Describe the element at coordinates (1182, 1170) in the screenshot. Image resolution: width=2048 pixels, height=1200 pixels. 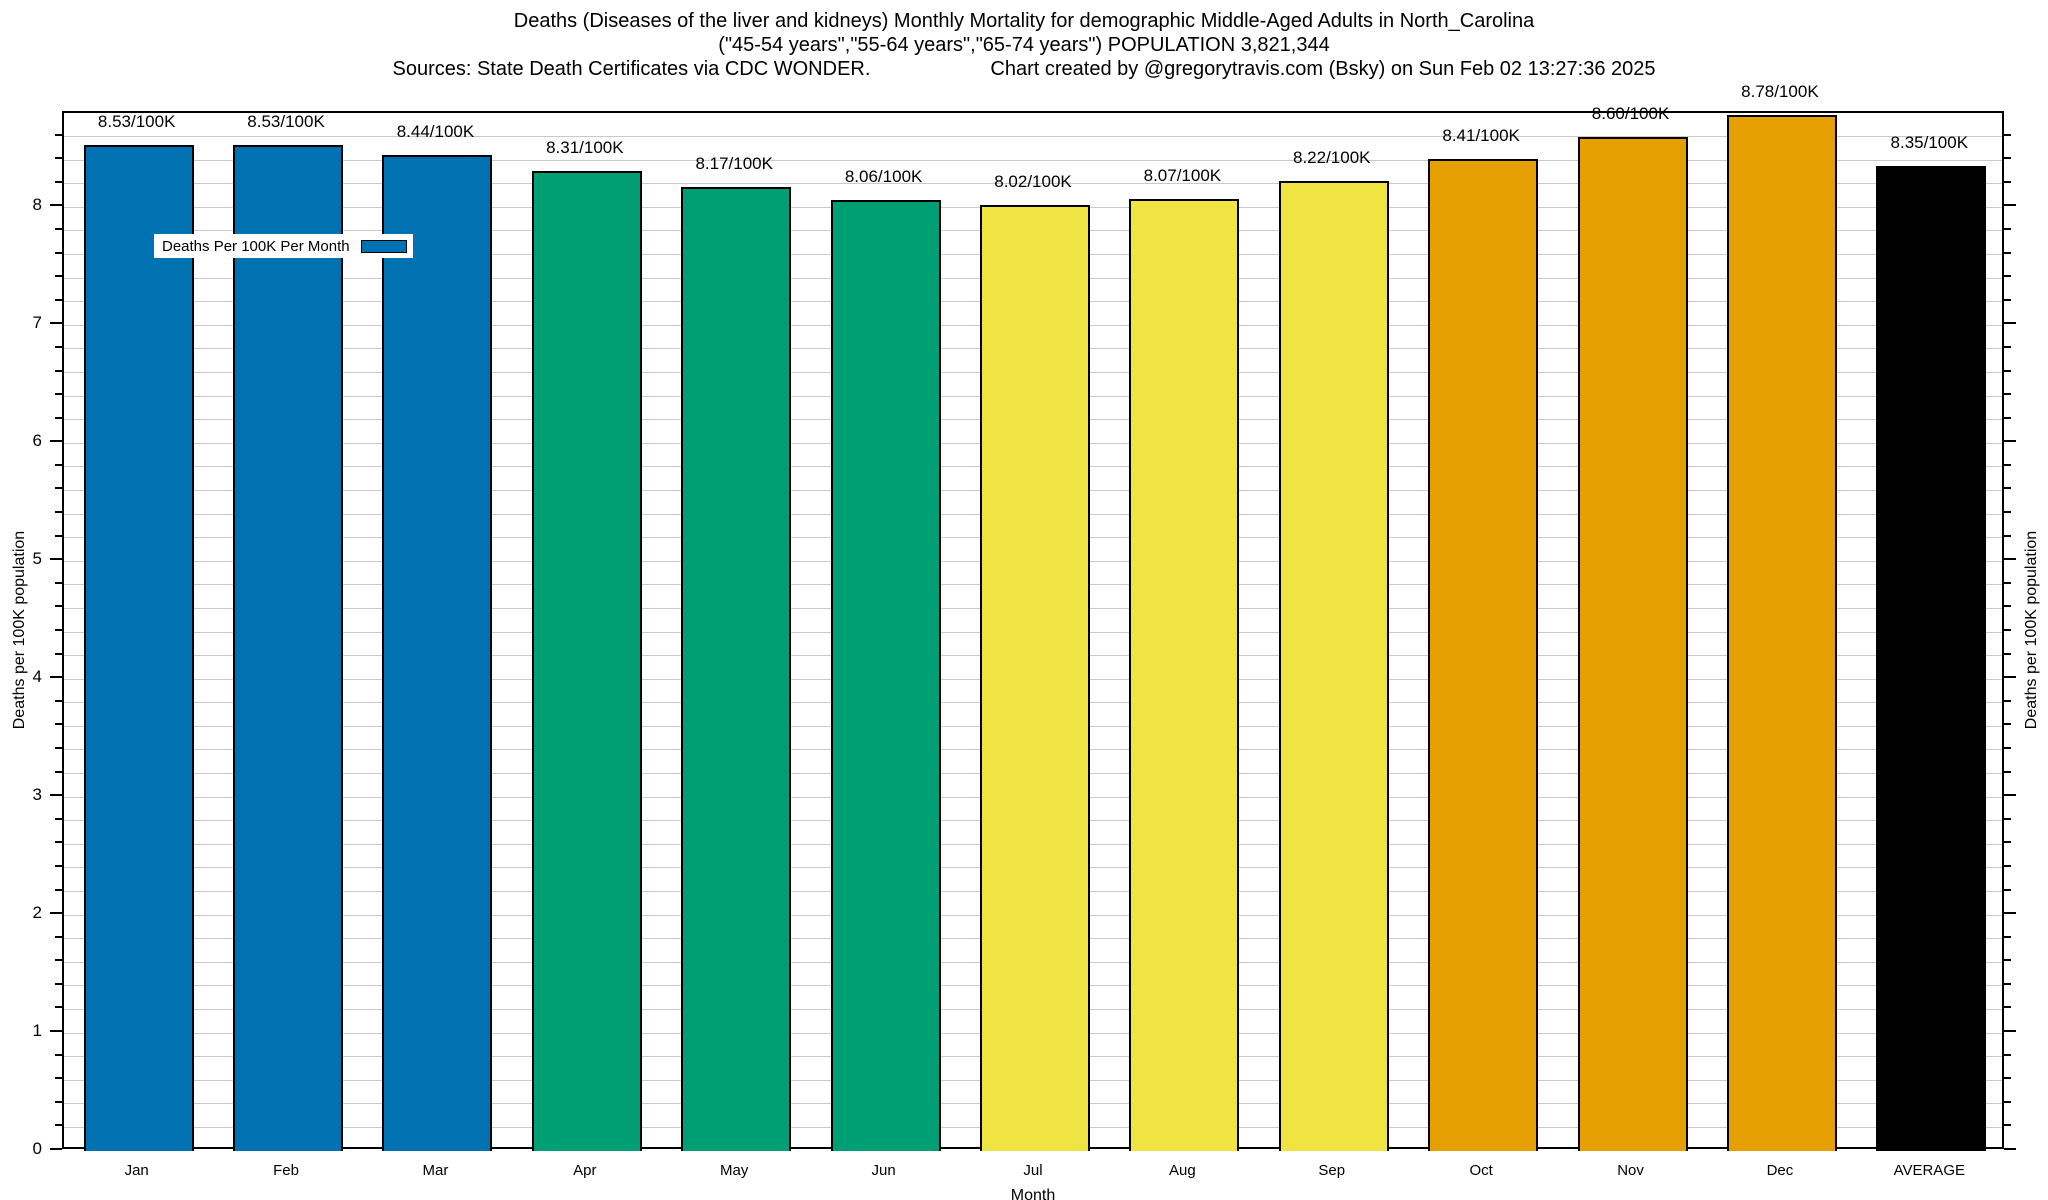
I see `x-tick-label: Aug` at that location.